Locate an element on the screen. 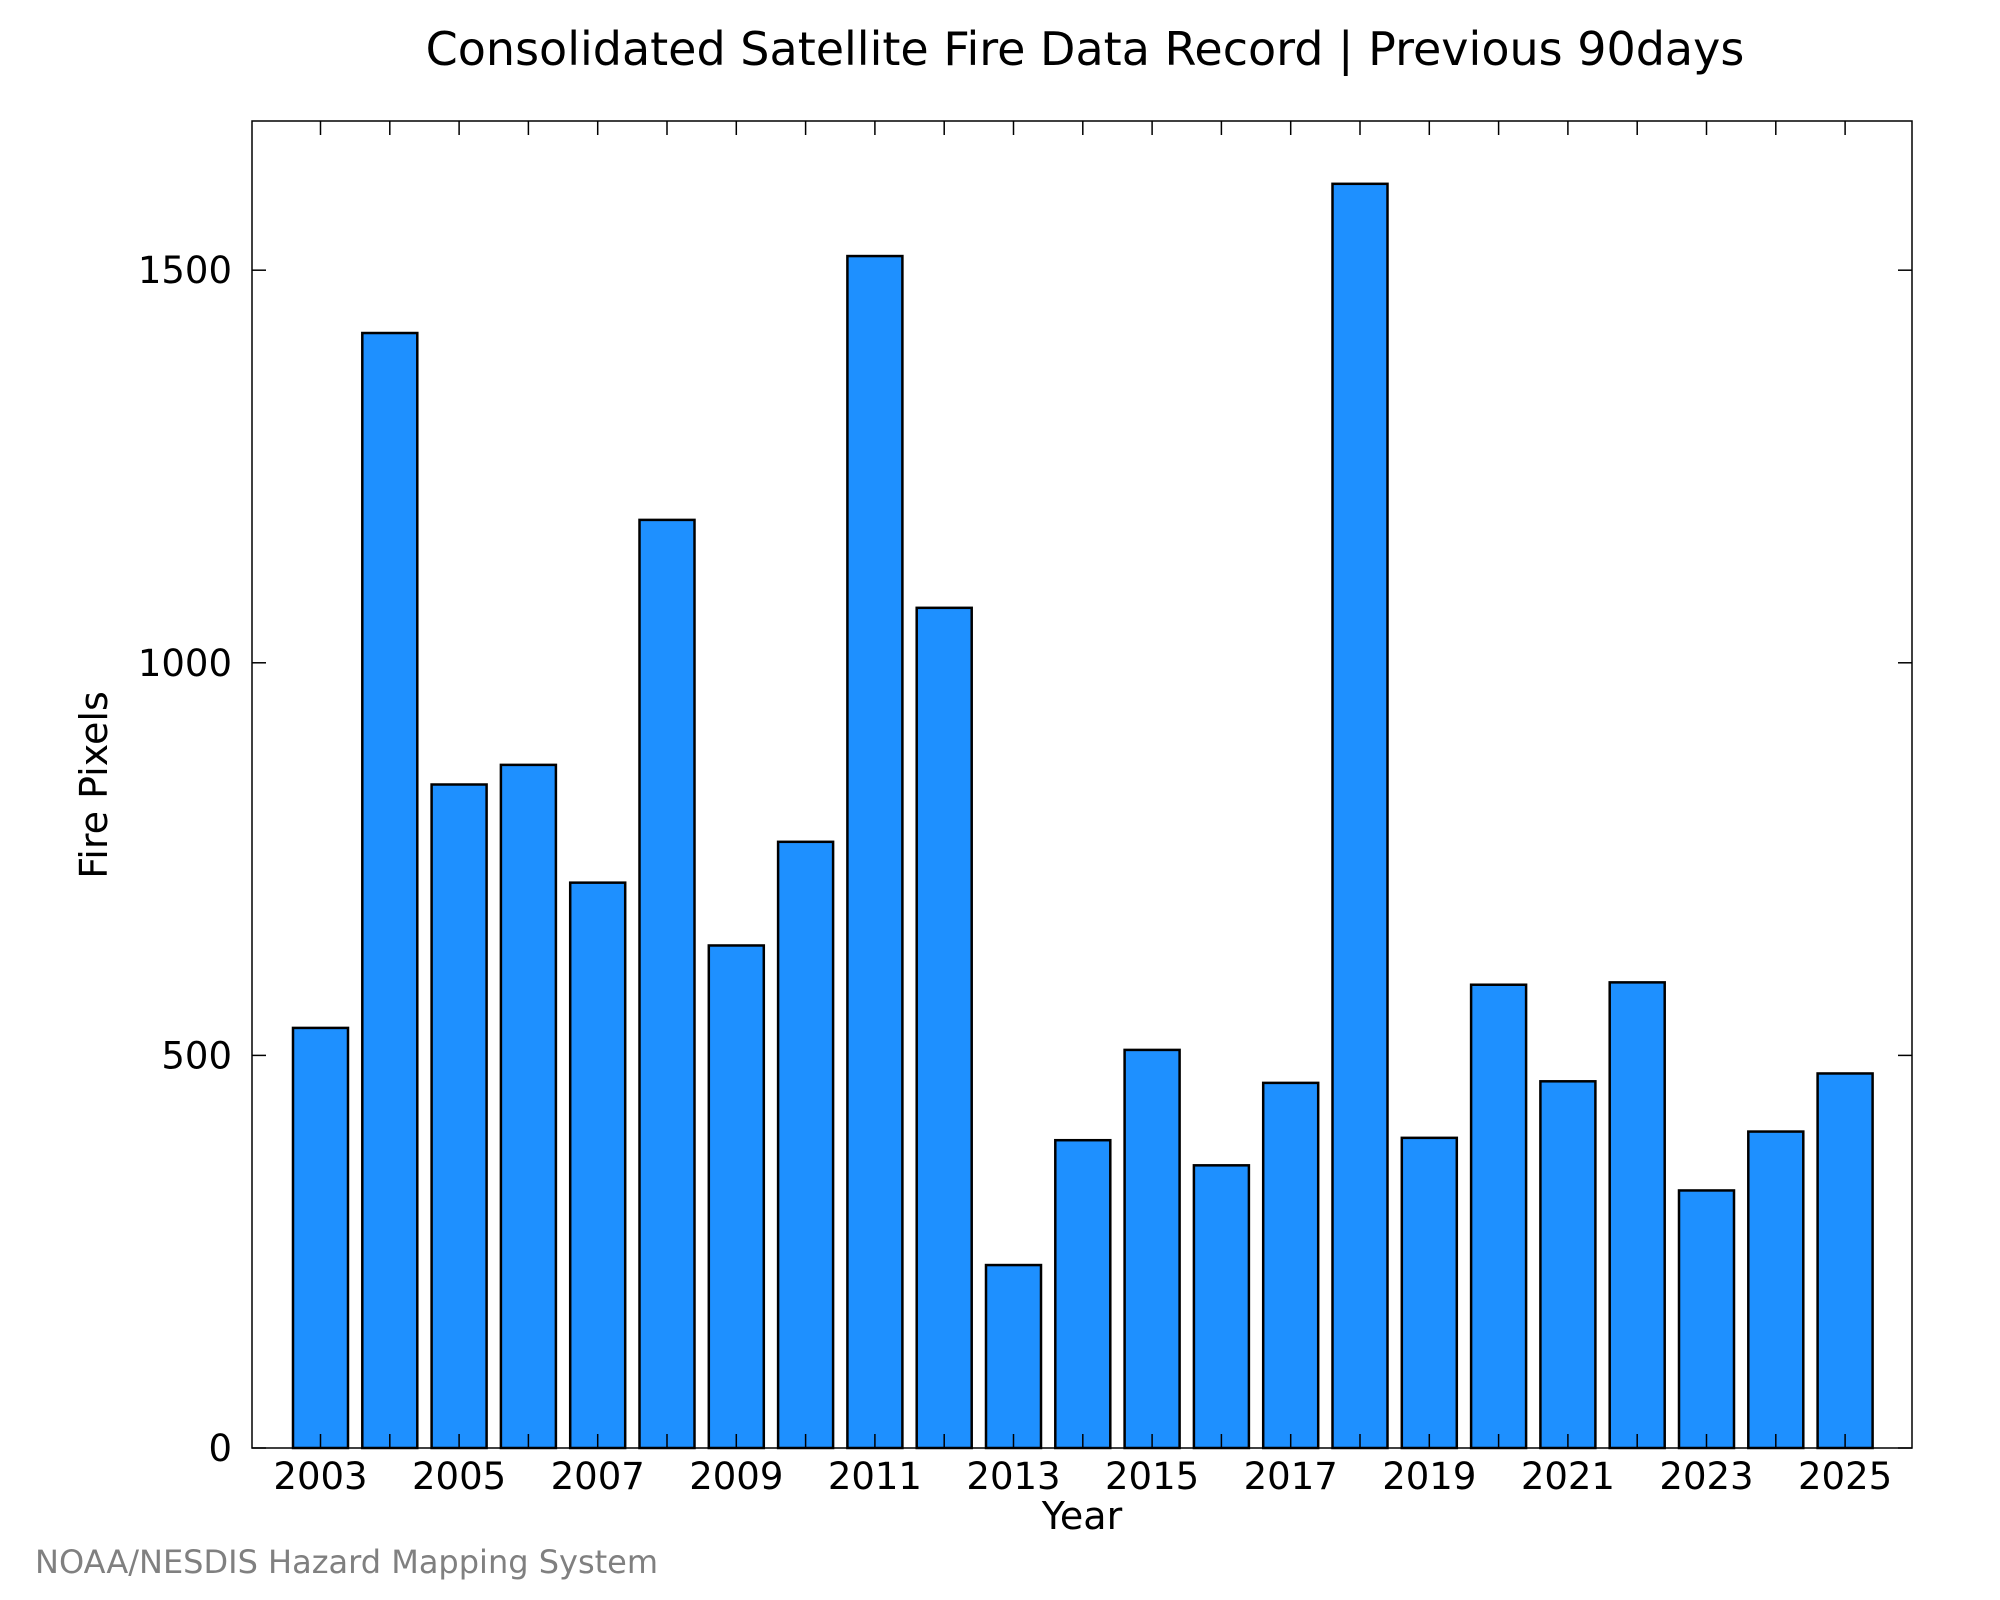  bar-2015 is located at coordinates (1152, 1249).